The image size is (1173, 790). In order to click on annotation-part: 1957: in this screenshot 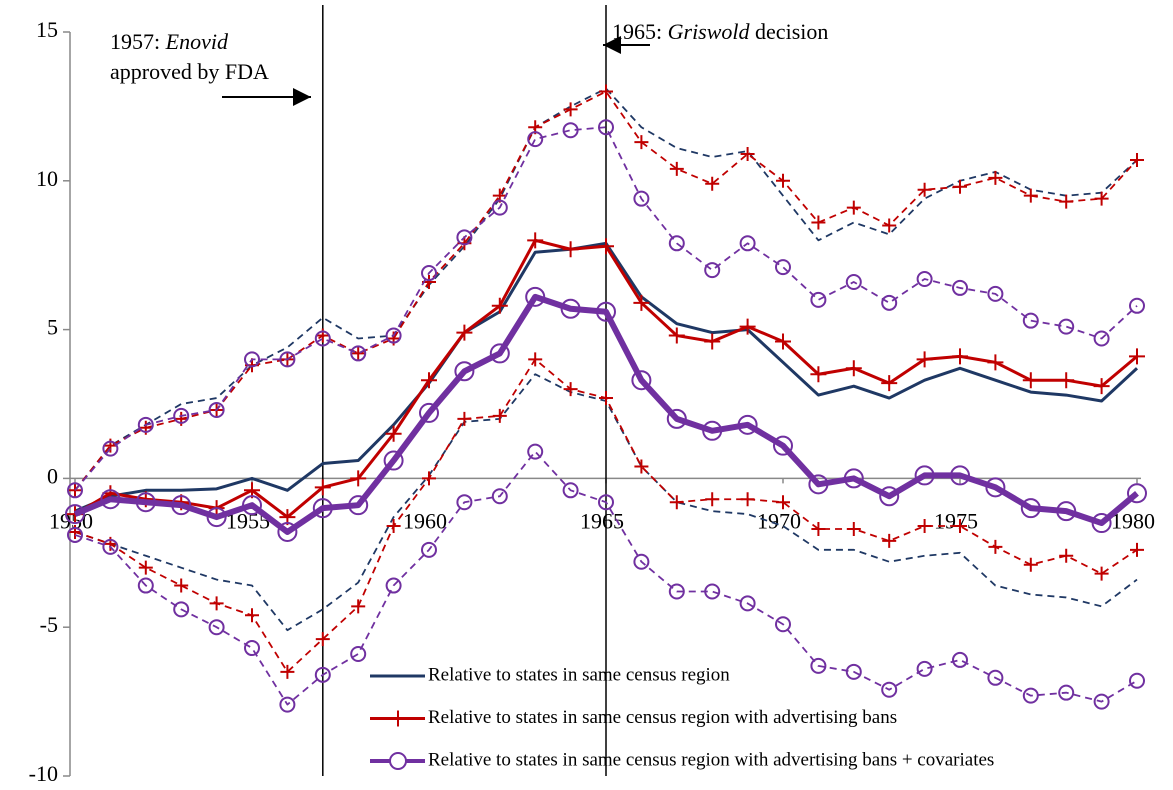, I will do `click(138, 41)`.